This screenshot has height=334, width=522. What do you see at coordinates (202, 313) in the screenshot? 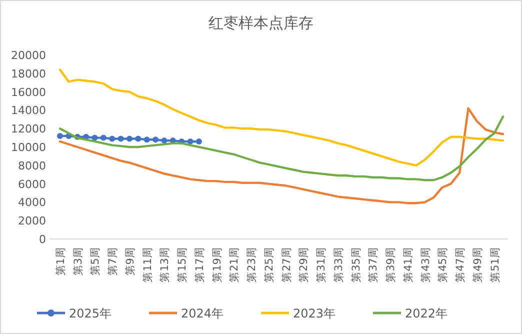
I see `legend-label: 2024年` at bounding box center [202, 313].